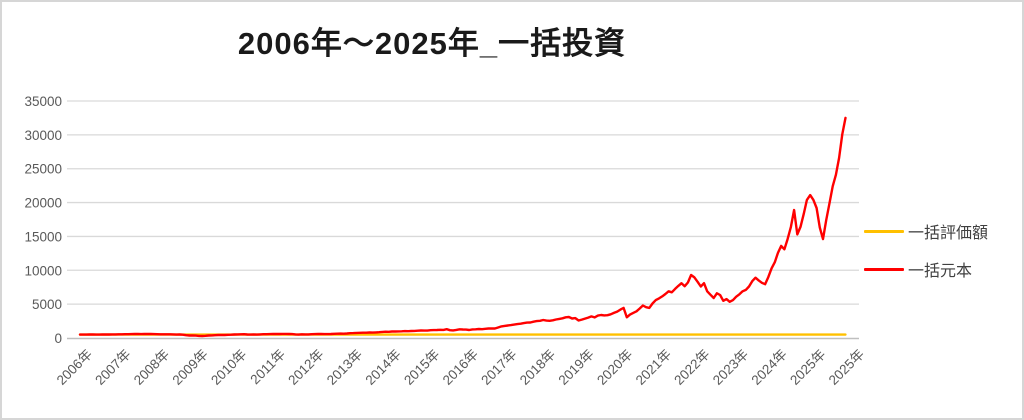 The image size is (1024, 420). Describe the element at coordinates (940, 271) in the screenshot. I see `legend-label-principal: 一括元本` at that location.